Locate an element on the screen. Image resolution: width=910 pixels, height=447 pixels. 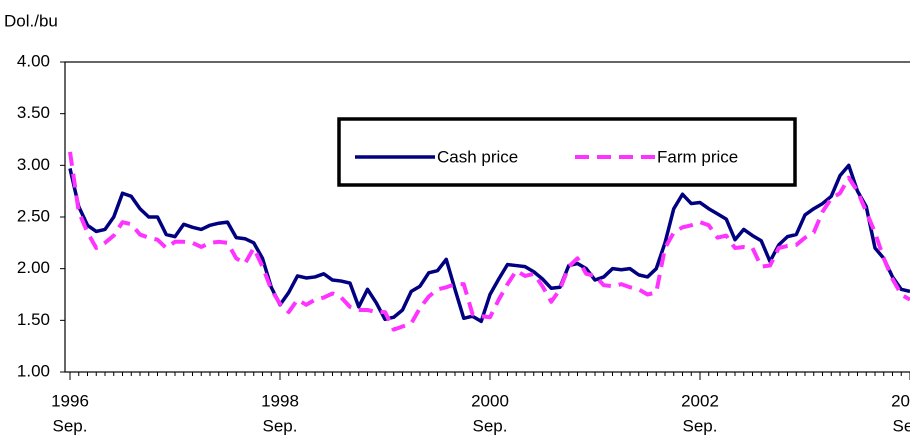
y-tick-label: 2.00 is located at coordinates (33, 267).